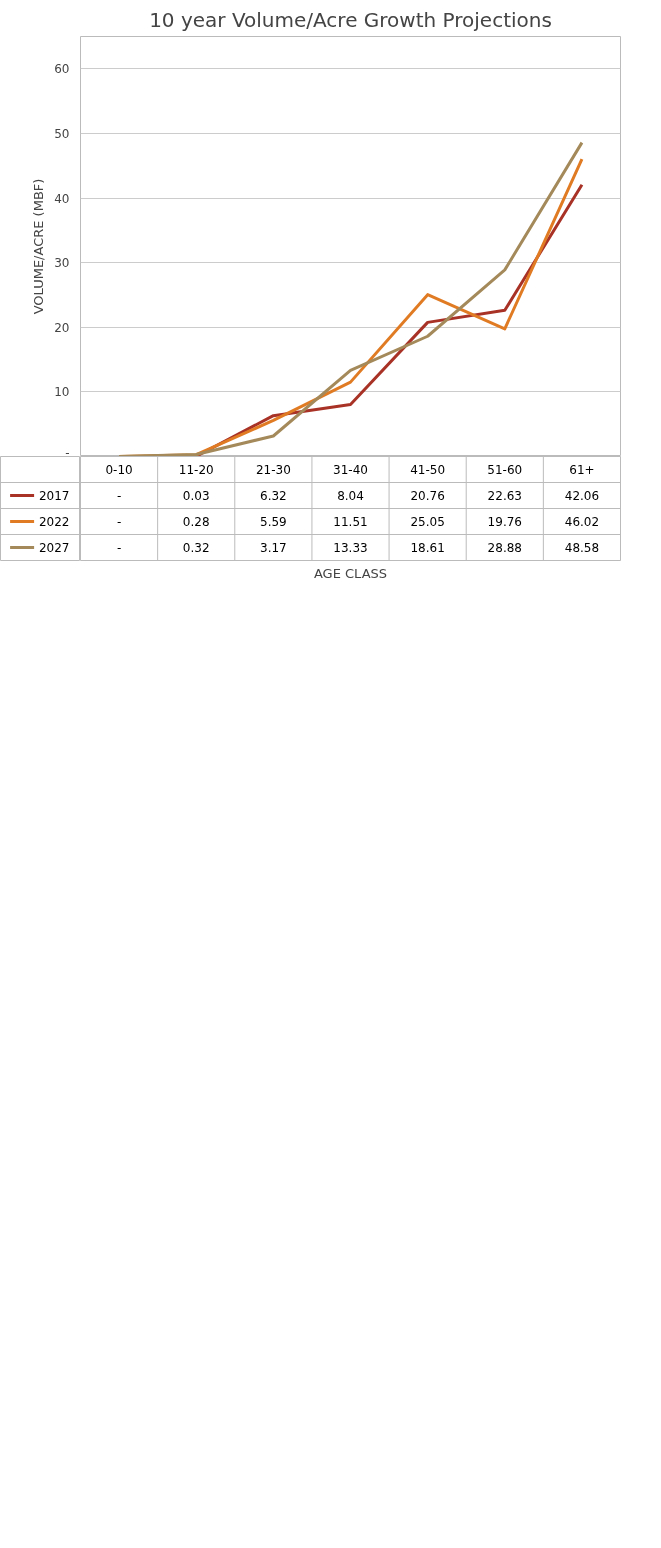  Describe the element at coordinates (350, 19) in the screenshot. I see `chart-title: 10 year Volume/Acre Growth Projections` at that location.